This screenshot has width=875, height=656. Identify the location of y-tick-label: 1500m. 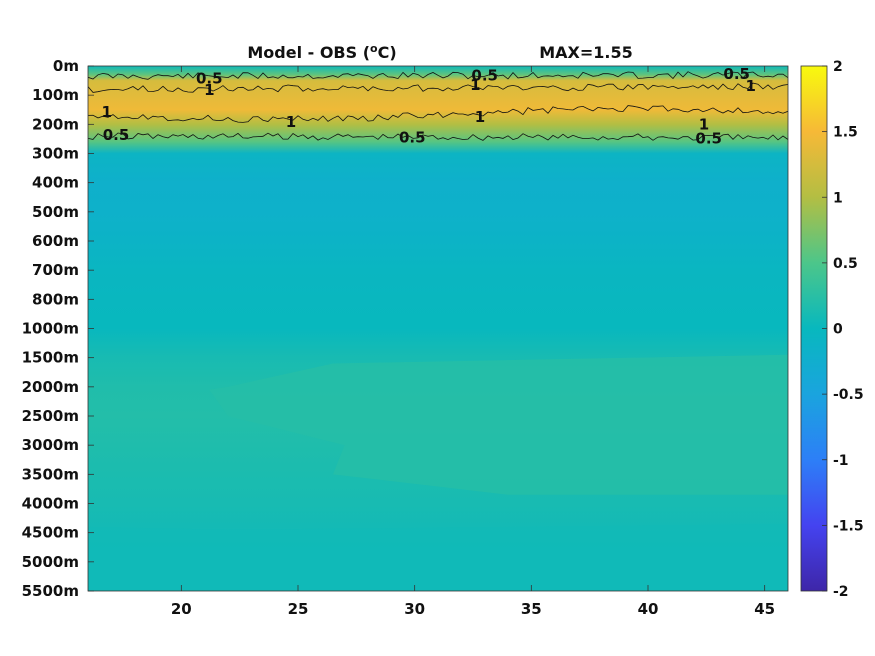
(50, 358).